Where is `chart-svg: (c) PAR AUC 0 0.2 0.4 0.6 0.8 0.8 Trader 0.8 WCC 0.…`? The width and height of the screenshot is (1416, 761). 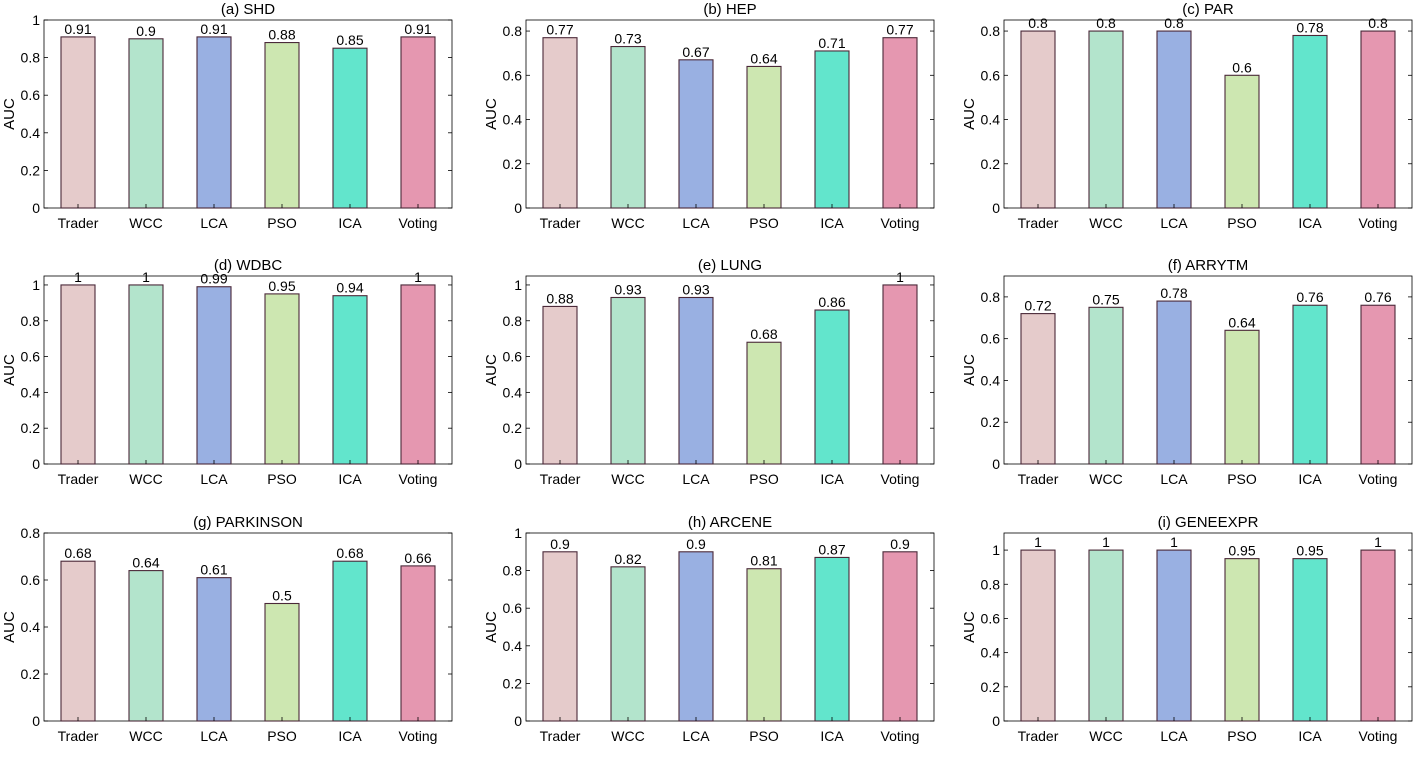
chart-svg: (c) PAR AUC 0 0.2 0.4 0.6 0.8 0.8 Trader 0.8 WCC 0.… is located at coordinates (1187, 116).